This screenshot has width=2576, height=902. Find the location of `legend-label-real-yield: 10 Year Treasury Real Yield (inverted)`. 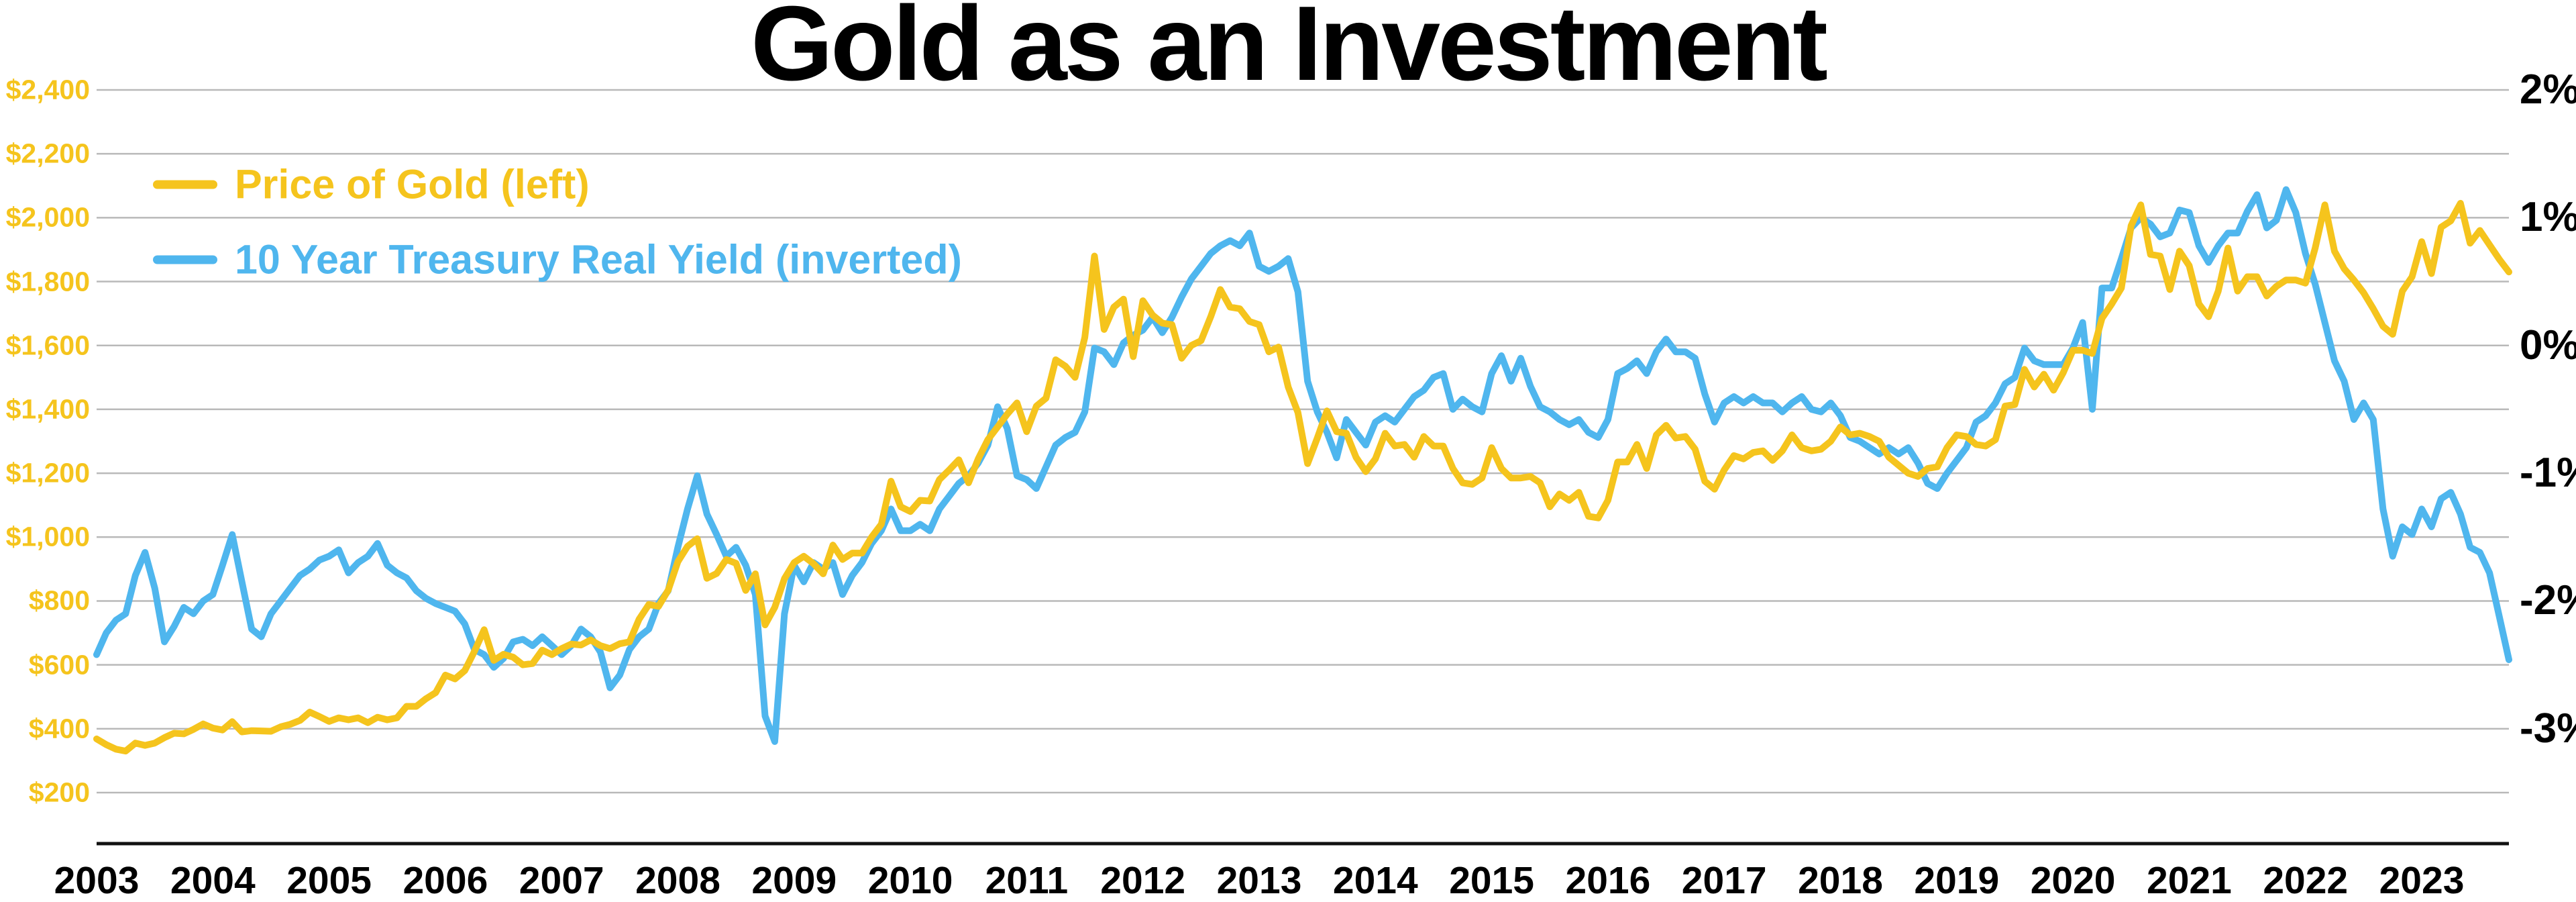

legend-label-real-yield: 10 Year Treasury Real Yield (inverted) is located at coordinates (598, 259).